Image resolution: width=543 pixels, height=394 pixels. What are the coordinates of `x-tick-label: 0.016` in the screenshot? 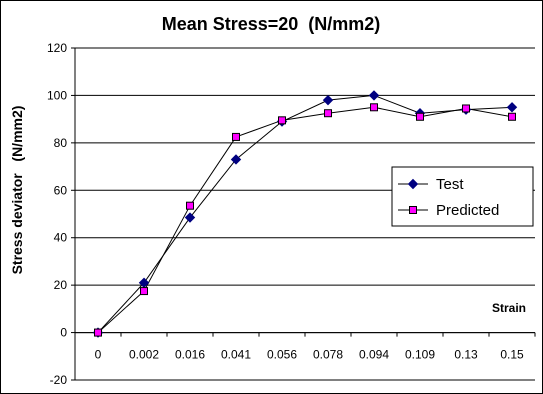 It's located at (190, 355).